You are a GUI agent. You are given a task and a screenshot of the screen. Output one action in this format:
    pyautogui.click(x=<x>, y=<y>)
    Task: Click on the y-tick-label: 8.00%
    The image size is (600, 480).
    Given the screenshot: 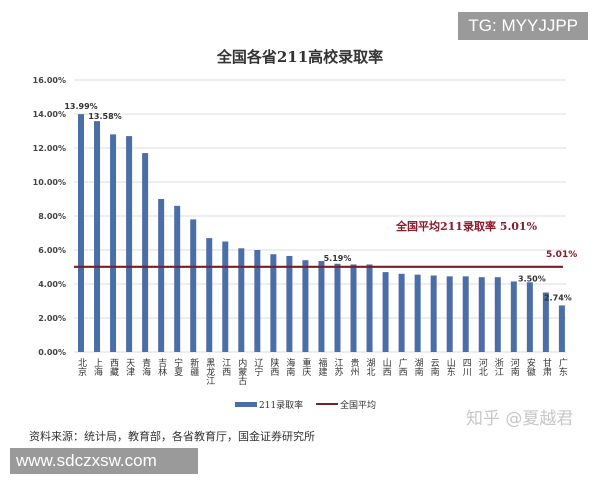 What is the action you would take?
    pyautogui.click(x=52, y=216)
    